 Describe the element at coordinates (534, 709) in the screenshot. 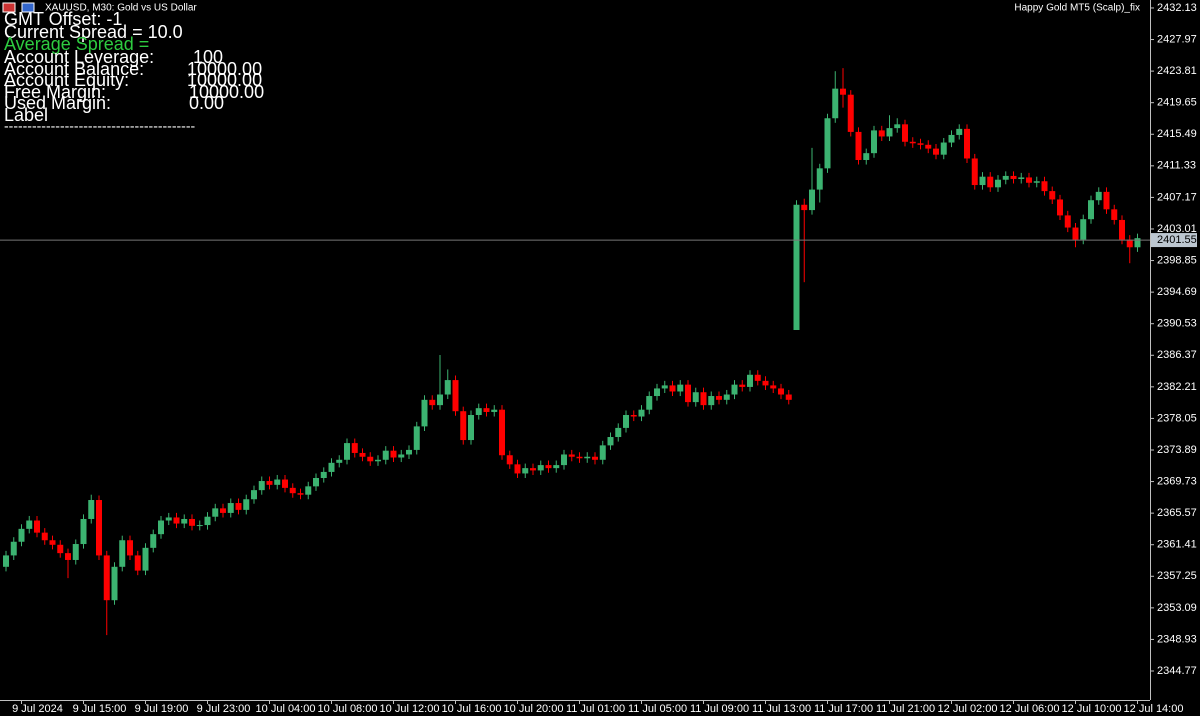

I see `x-tick-label: 10 Jul 20:00` at that location.